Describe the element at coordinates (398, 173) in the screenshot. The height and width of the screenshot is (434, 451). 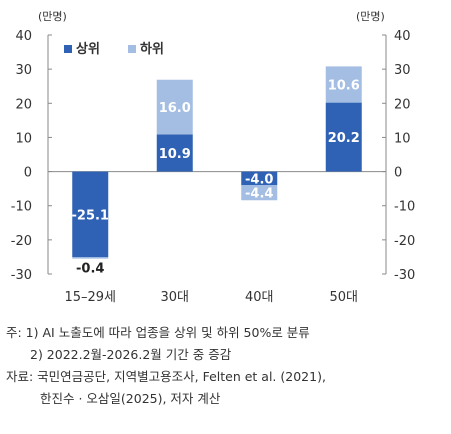
I see `right-tick-label: 0` at that location.